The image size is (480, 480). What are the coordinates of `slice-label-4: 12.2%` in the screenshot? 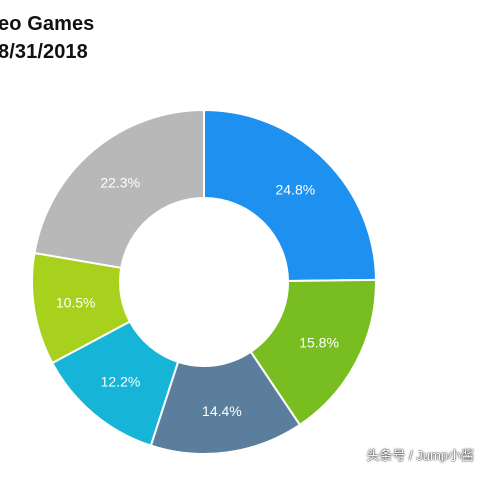 It's located at (121, 382).